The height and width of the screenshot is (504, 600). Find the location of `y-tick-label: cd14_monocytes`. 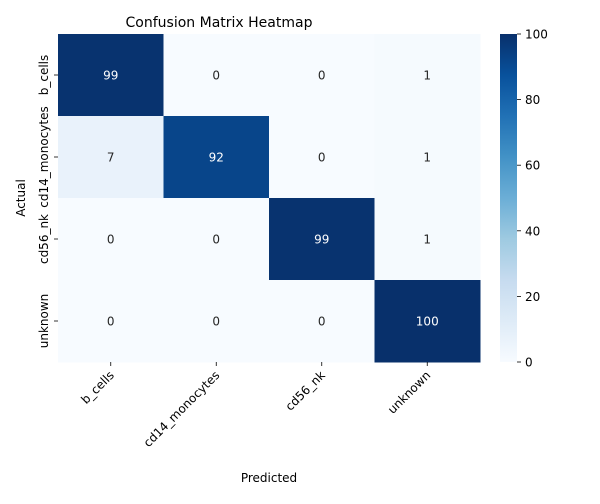

y-tick-label: cd14_monocytes is located at coordinates (44, 157).